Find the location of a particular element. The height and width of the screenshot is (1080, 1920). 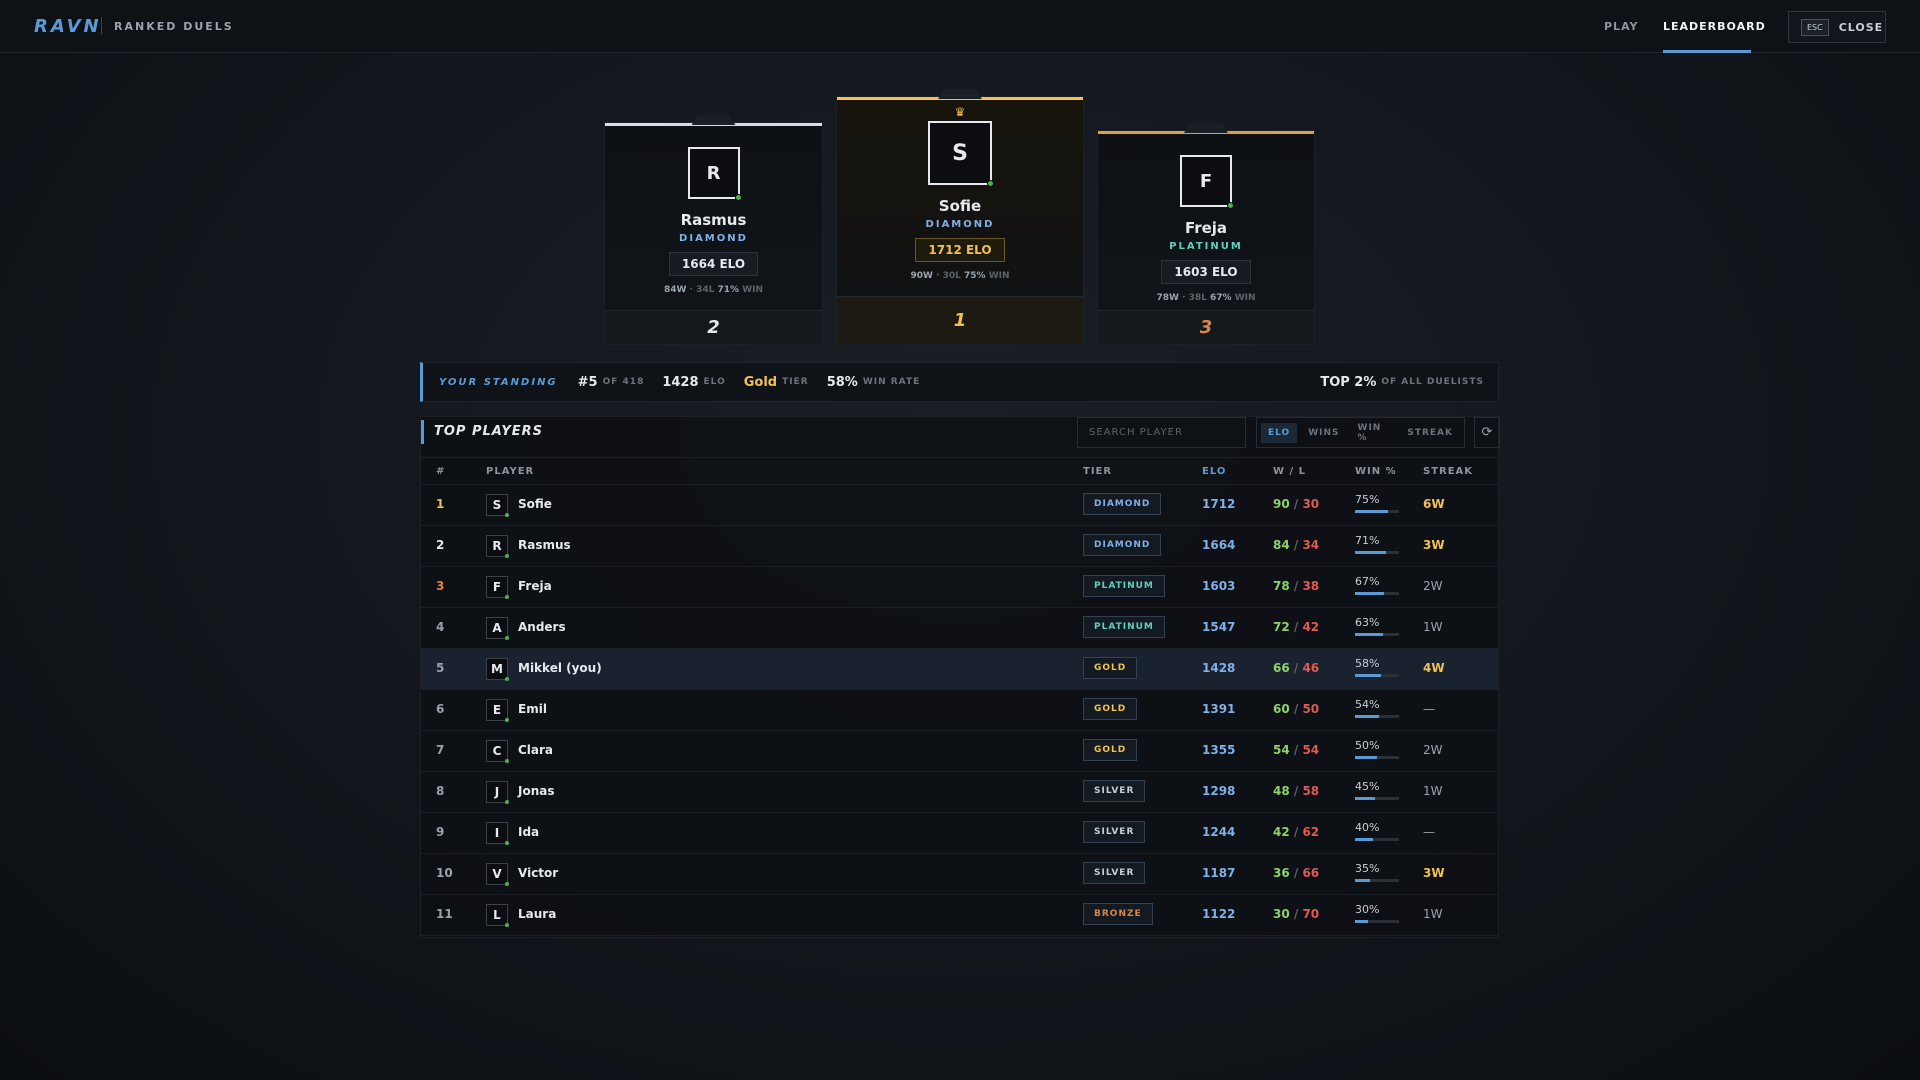

streak: 3W is located at coordinates (1434, 873).